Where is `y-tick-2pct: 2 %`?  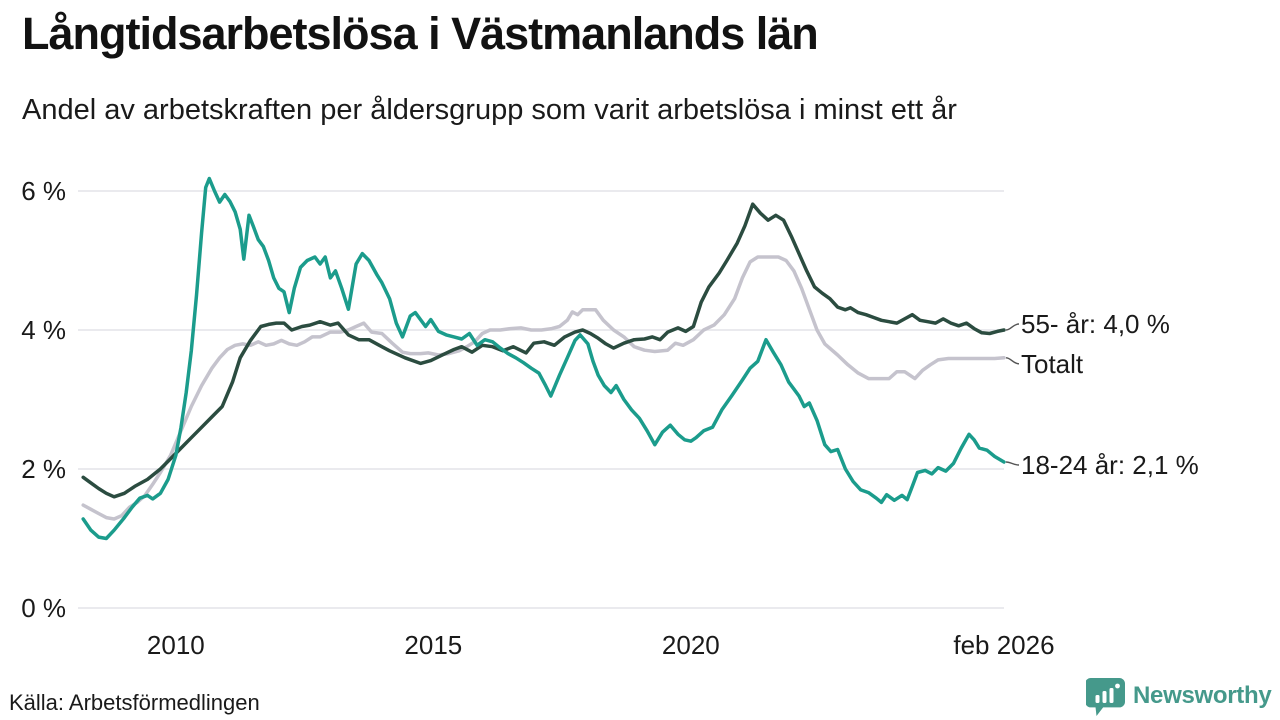
y-tick-2pct: 2 % is located at coordinates (43, 469).